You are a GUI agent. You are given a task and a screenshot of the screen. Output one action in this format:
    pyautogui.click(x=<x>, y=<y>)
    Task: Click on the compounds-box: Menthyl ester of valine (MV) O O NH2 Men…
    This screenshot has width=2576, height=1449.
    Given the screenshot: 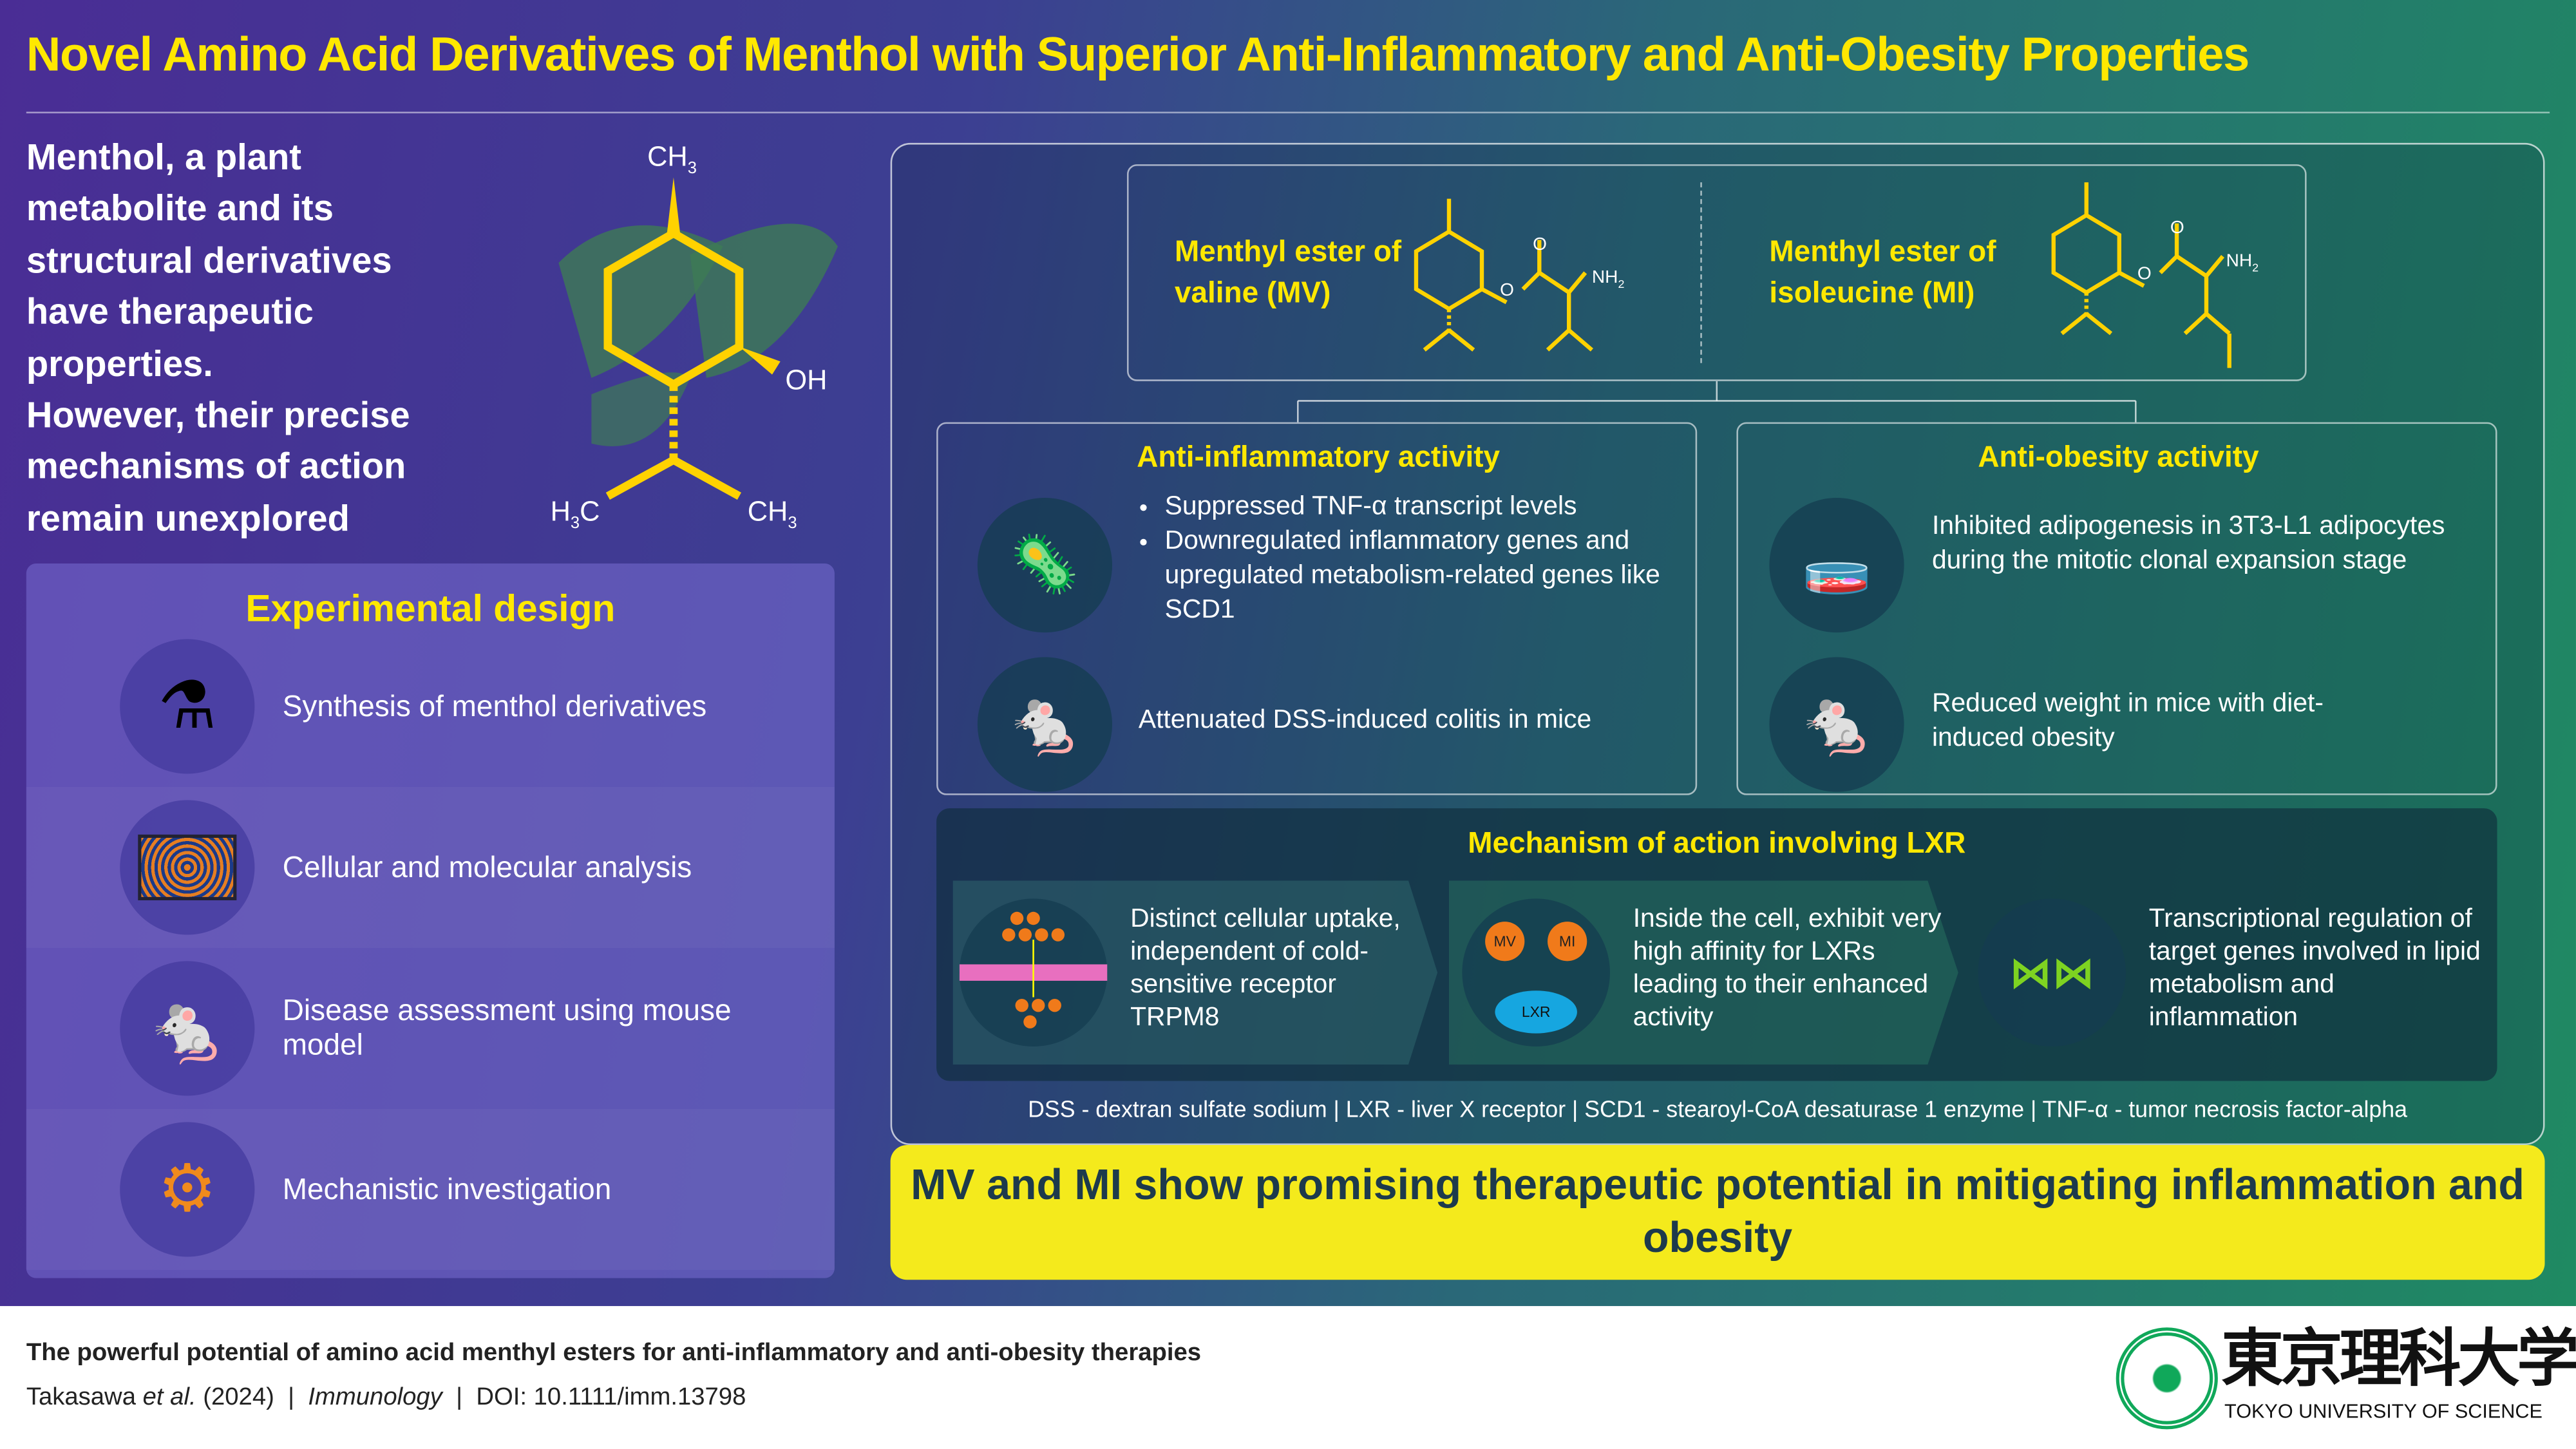 What is the action you would take?
    pyautogui.click(x=1717, y=272)
    